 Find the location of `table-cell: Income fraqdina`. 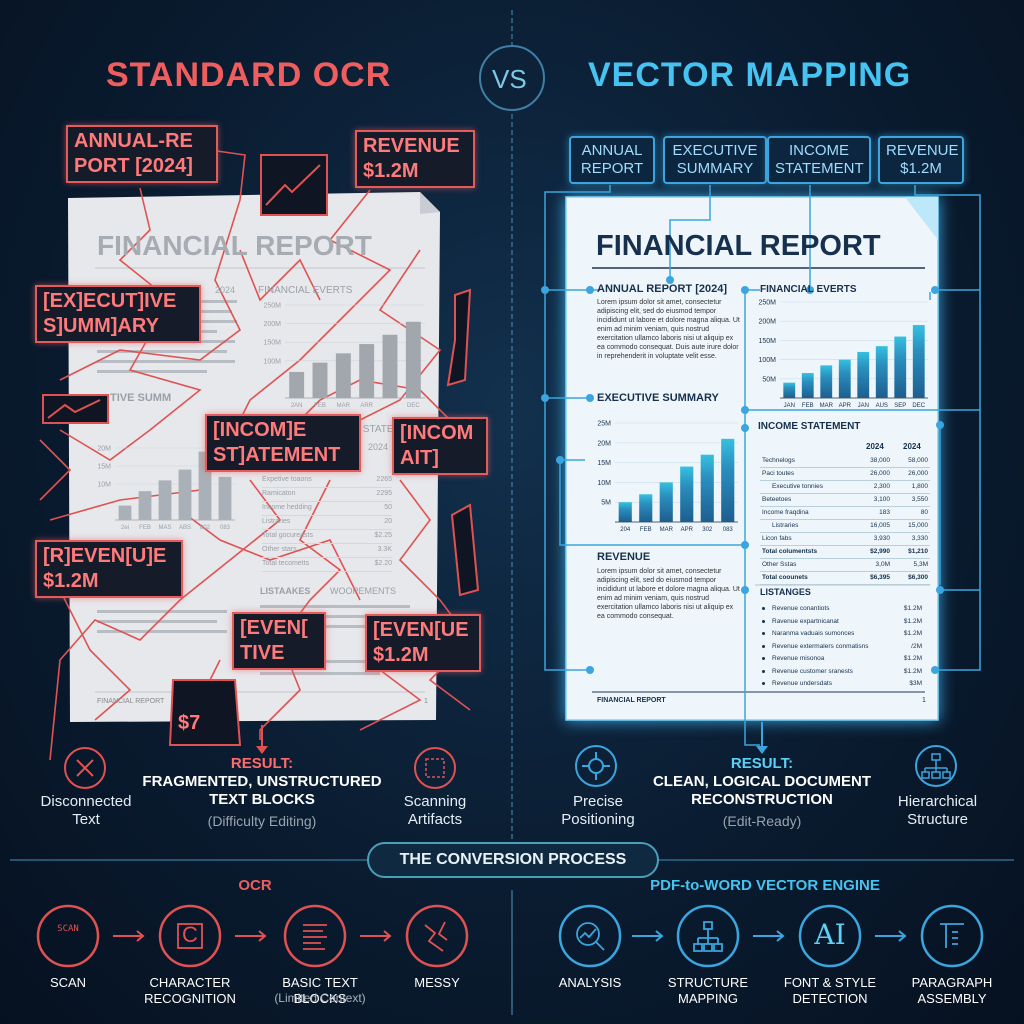

table-cell: Income fraqdina is located at coordinates (785, 512).